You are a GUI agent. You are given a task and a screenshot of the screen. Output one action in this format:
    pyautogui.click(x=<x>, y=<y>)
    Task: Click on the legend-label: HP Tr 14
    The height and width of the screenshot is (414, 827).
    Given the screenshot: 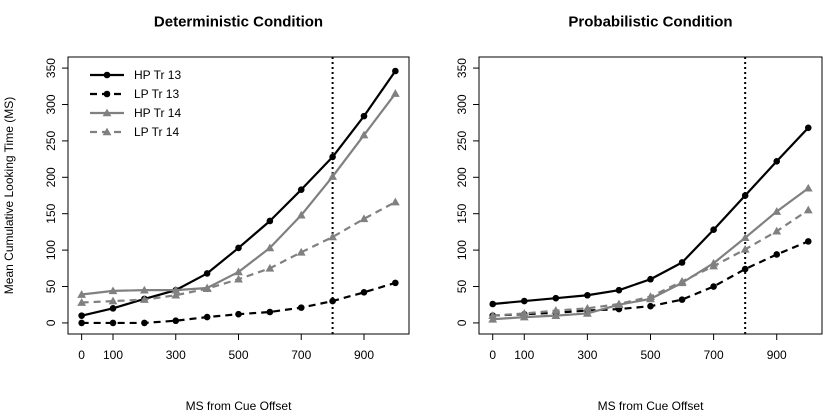 What is the action you would take?
    pyautogui.click(x=157, y=113)
    